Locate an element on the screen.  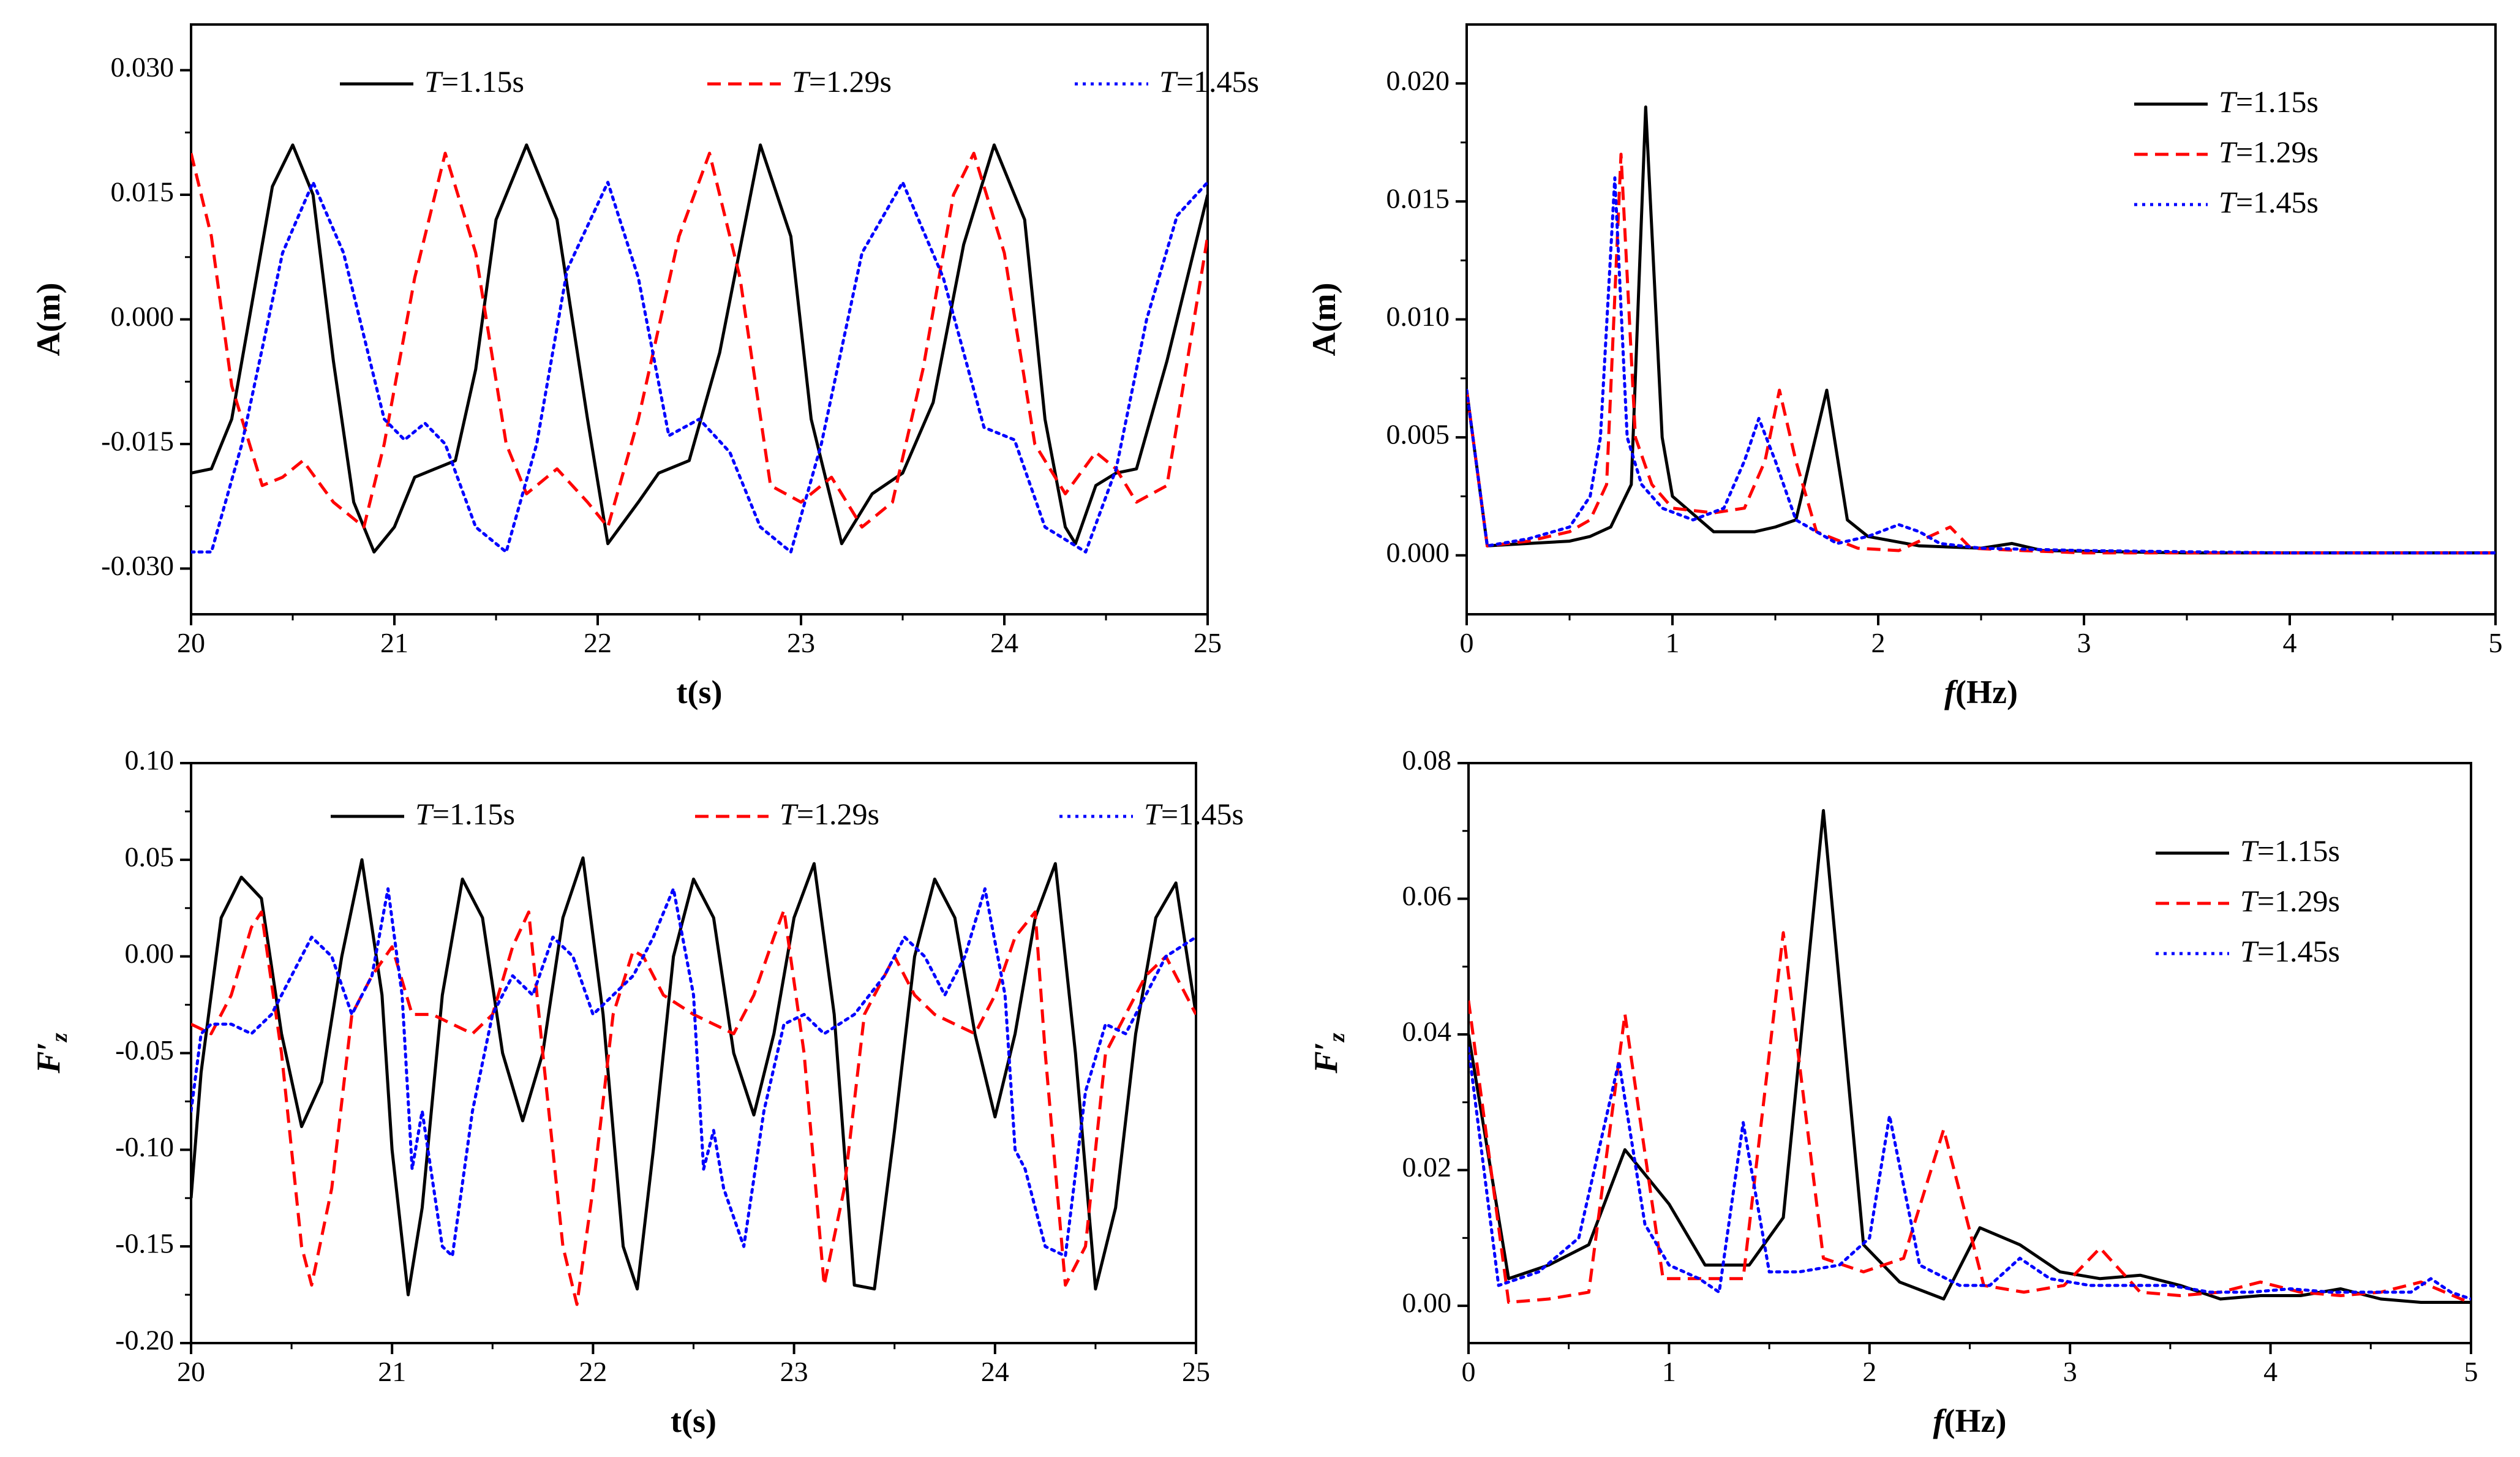
y-tick-label: 0.05 is located at coordinates (150, 856).